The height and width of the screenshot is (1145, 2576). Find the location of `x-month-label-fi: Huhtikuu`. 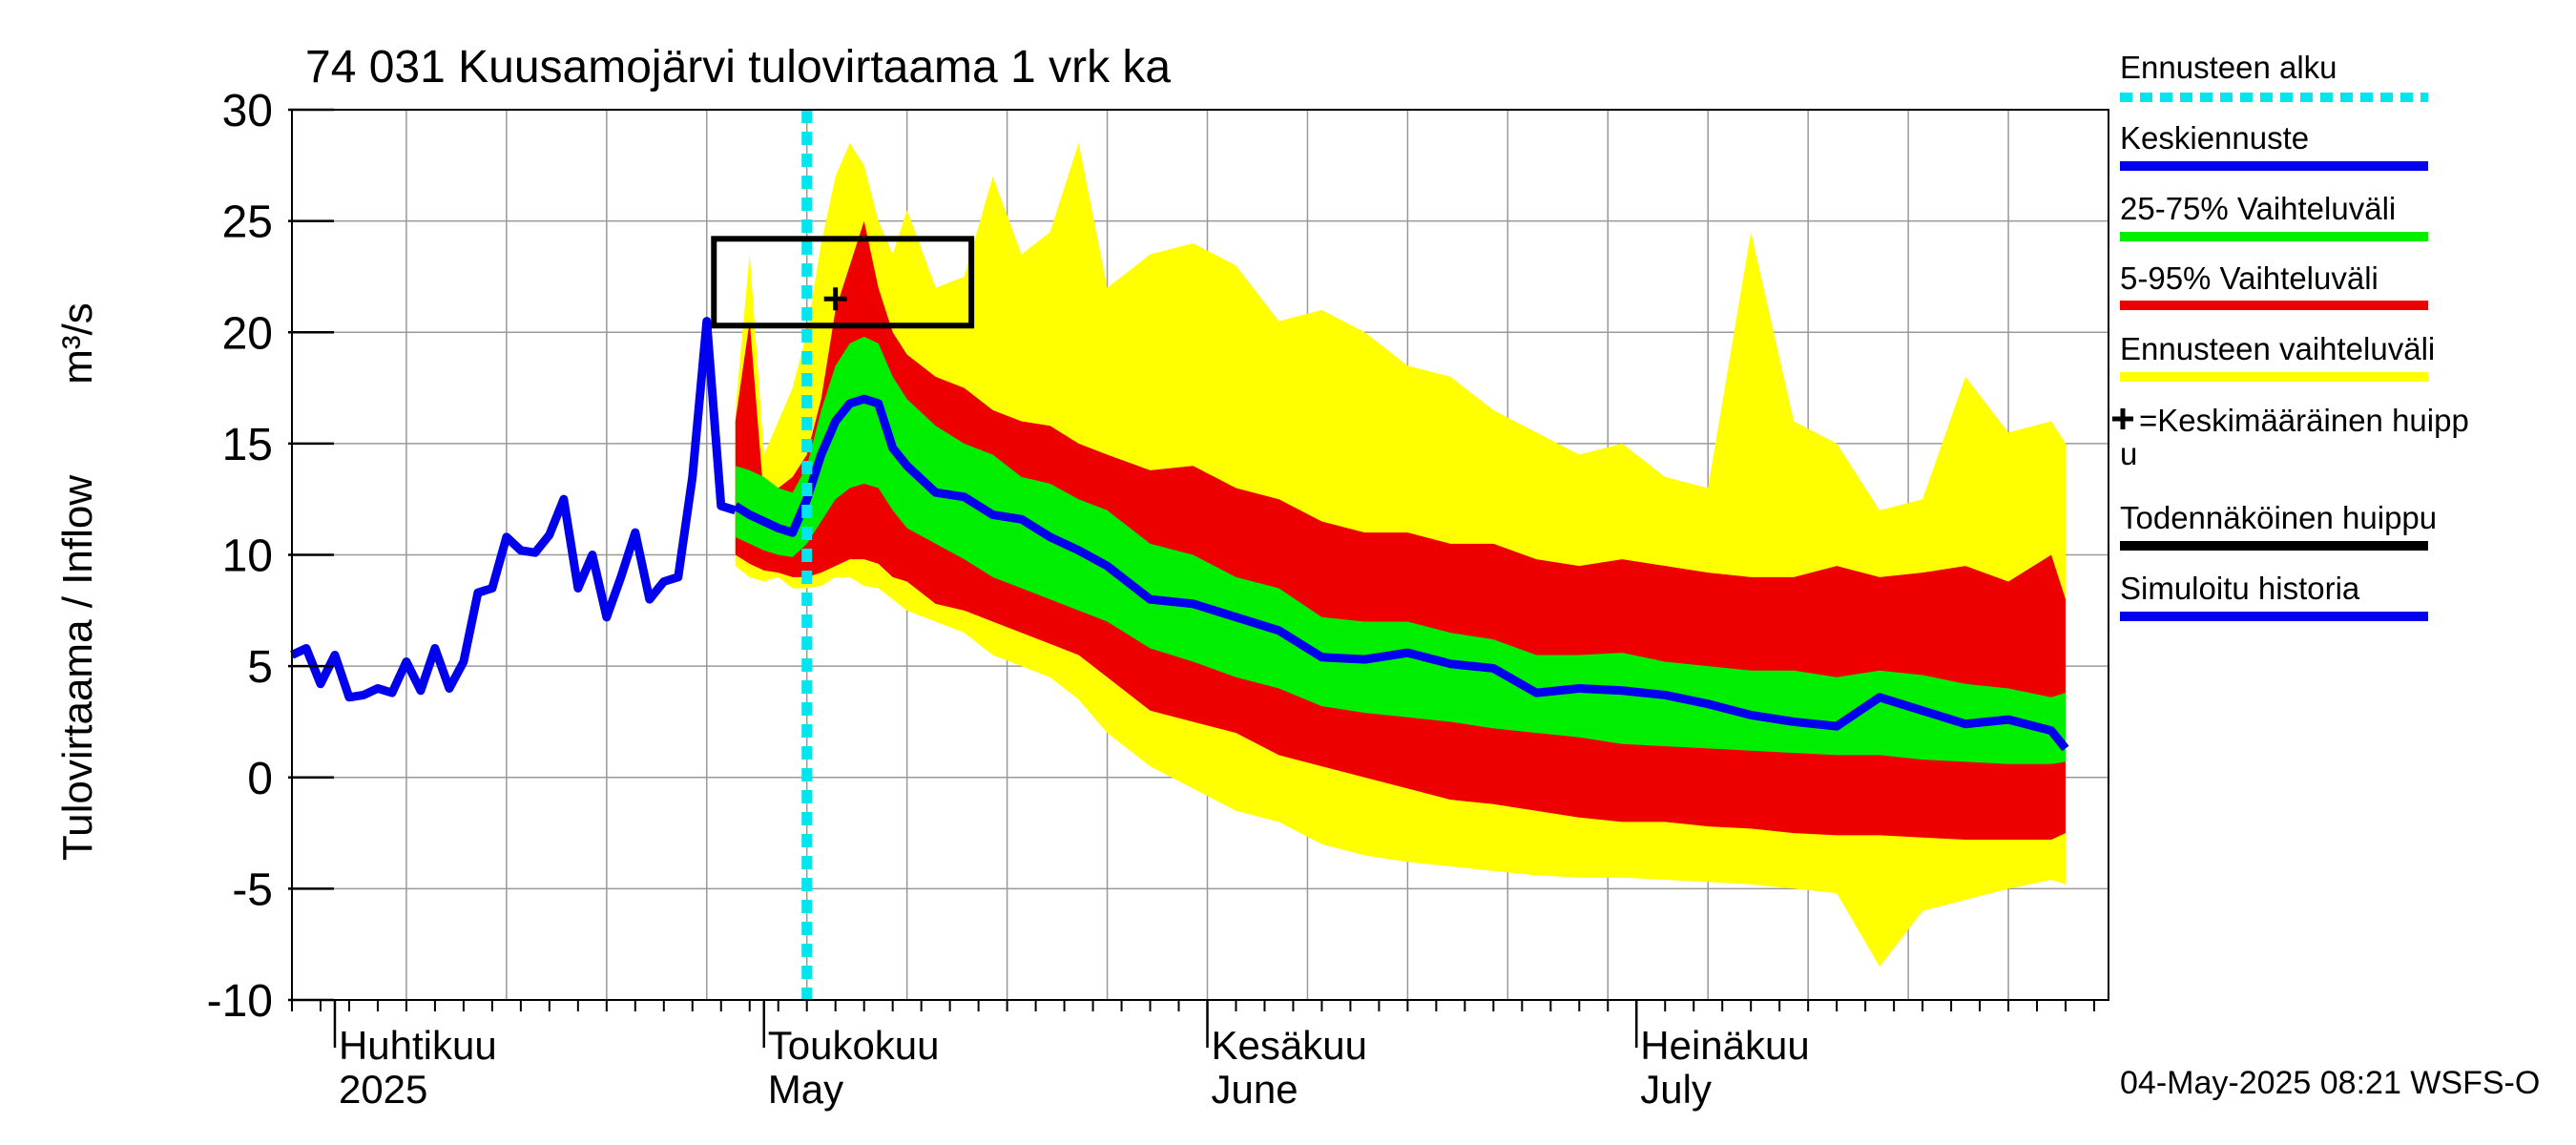

x-month-label-fi: Huhtikuu is located at coordinates (418, 1045).